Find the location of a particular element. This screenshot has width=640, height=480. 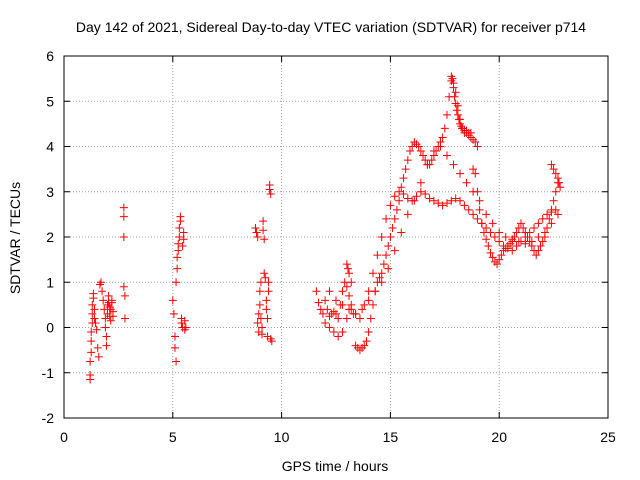

y-tick-label: 5 is located at coordinates (50, 101).